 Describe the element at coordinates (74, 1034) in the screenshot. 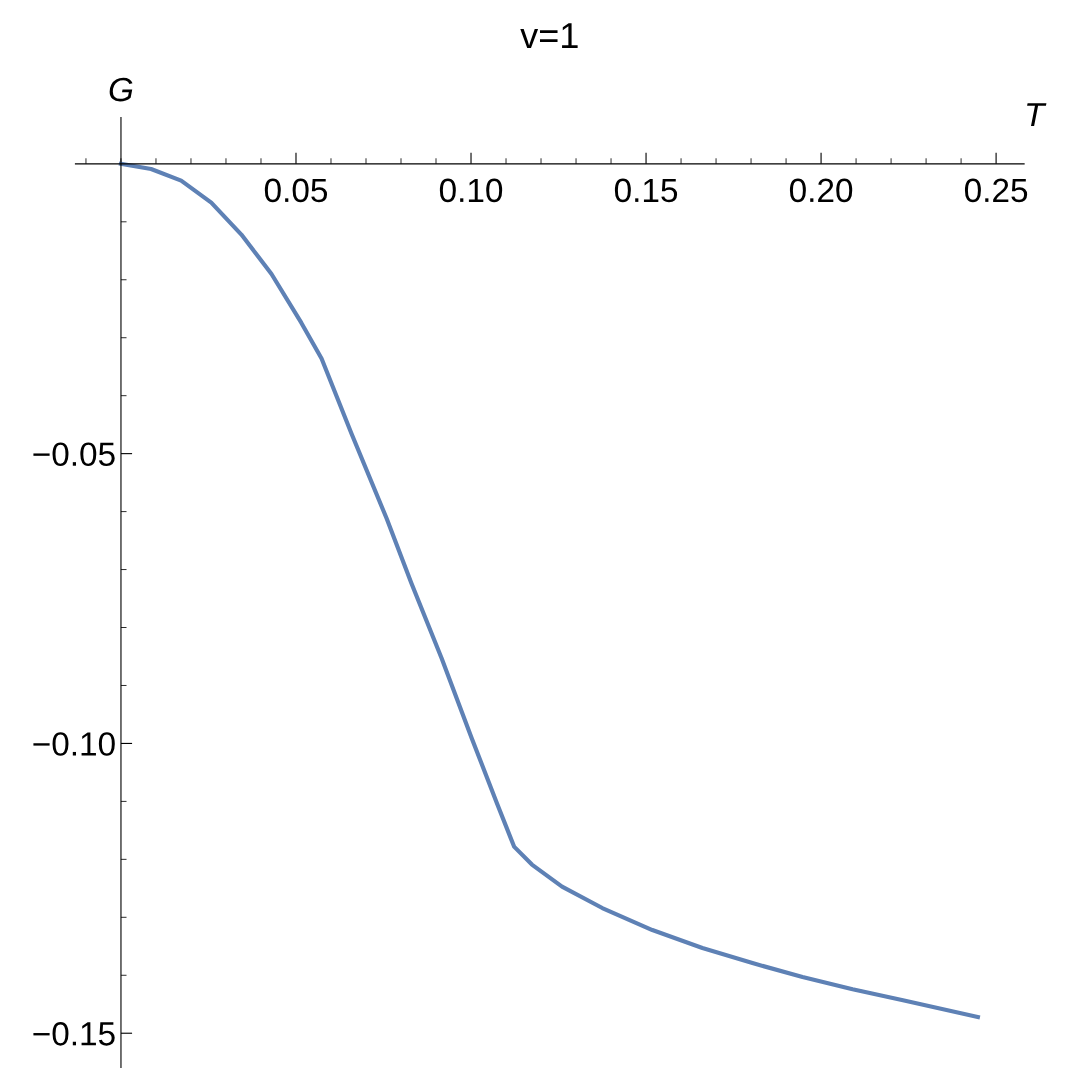

I see `y-tick-label: −0.15` at that location.